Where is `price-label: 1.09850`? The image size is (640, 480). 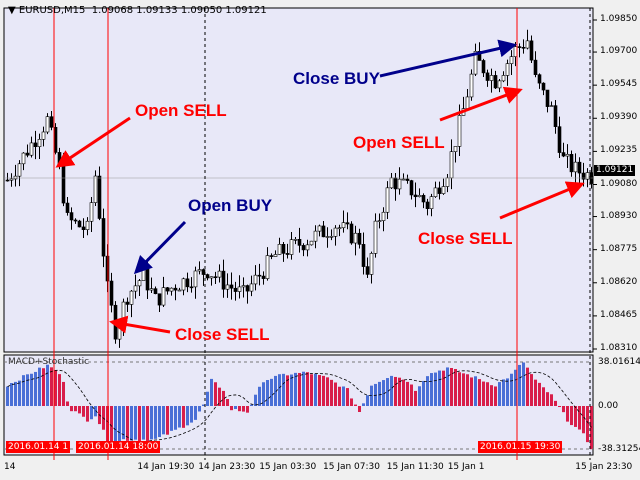 price-label: 1.09850 is located at coordinates (619, 19).